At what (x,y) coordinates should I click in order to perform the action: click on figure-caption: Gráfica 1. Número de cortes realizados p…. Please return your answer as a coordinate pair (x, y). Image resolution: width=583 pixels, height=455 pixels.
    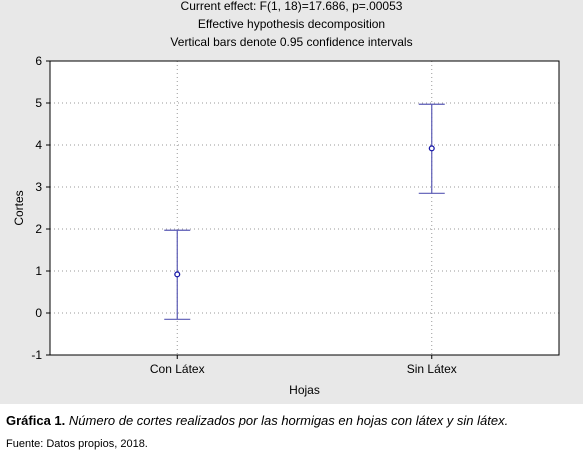
    Looking at the image, I should click on (293, 421).